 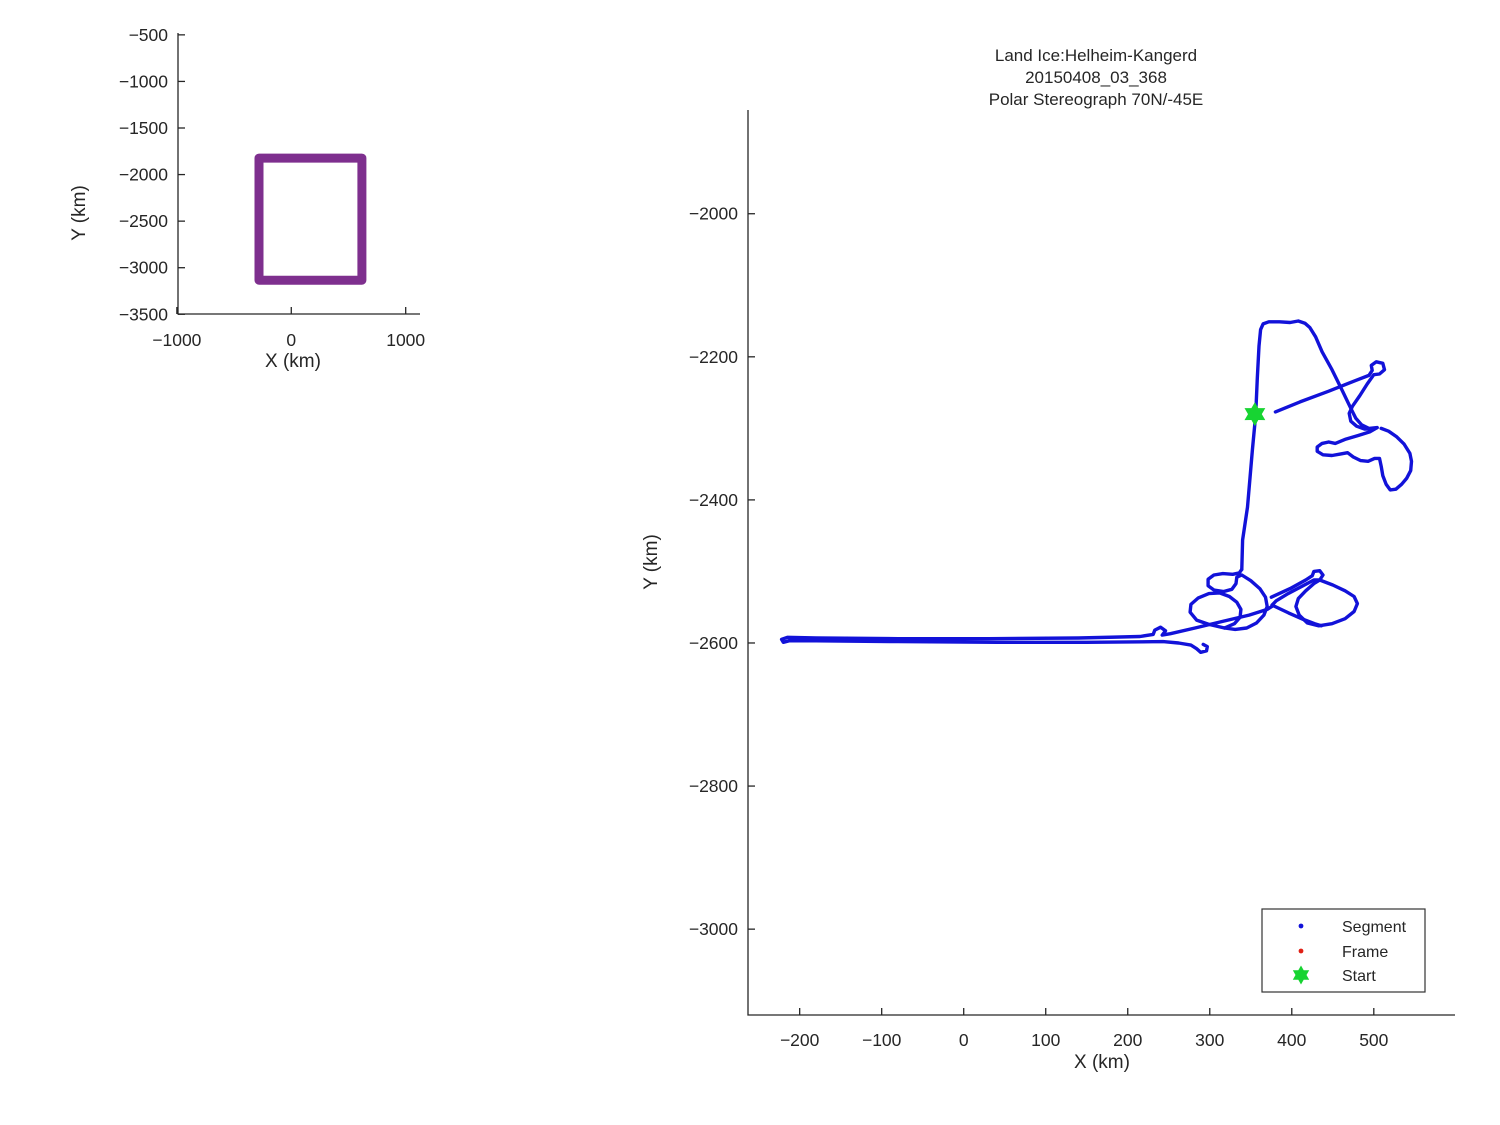 What do you see at coordinates (143, 221) in the screenshot?
I see `overview-y-tick-label: −2500` at bounding box center [143, 221].